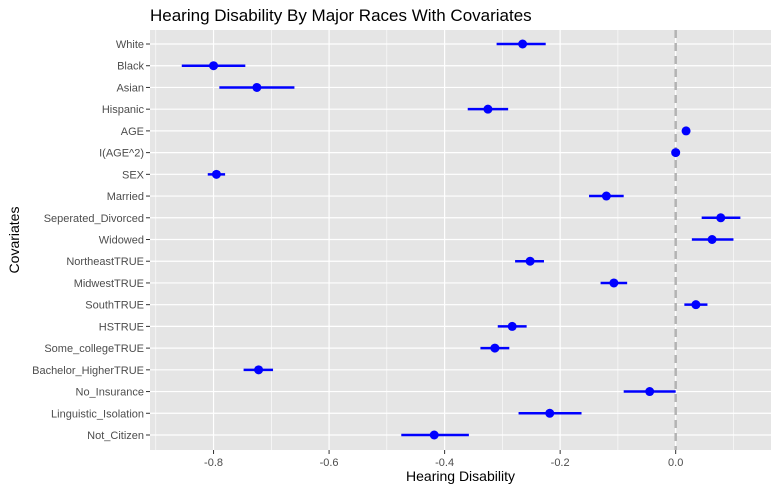 Image resolution: width=778 pixels, height=490 pixels. Describe the element at coordinates (125, 197) in the screenshot. I see `y-tick-label: Married` at that location.